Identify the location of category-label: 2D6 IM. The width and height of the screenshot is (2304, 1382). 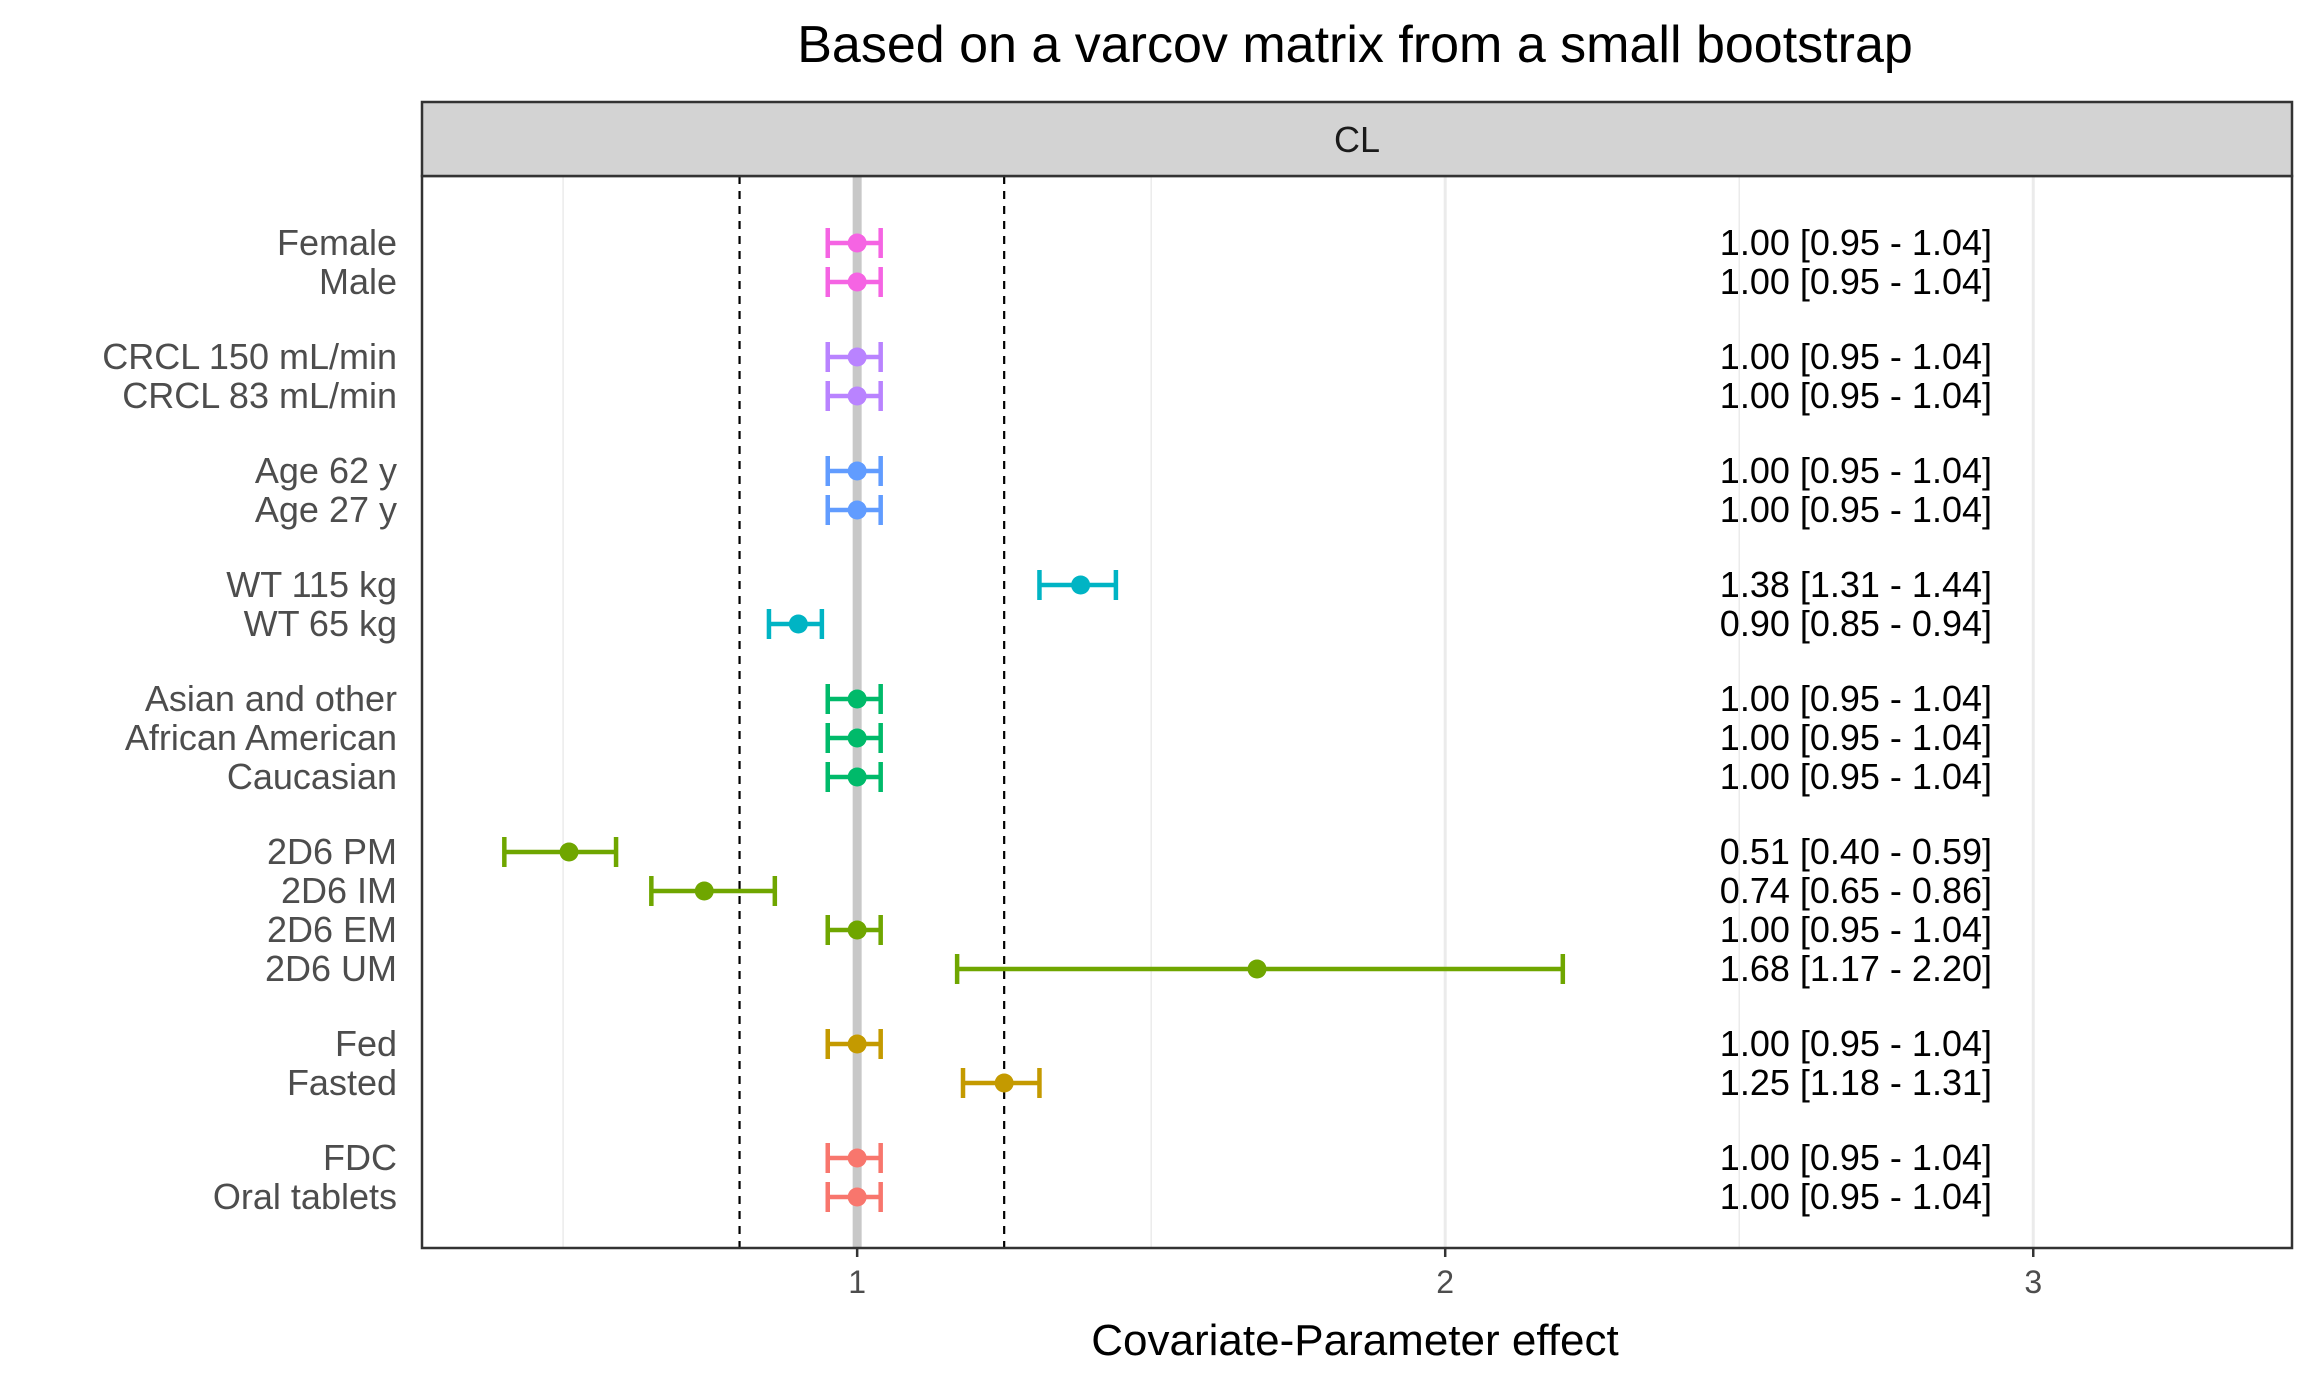
(339, 890).